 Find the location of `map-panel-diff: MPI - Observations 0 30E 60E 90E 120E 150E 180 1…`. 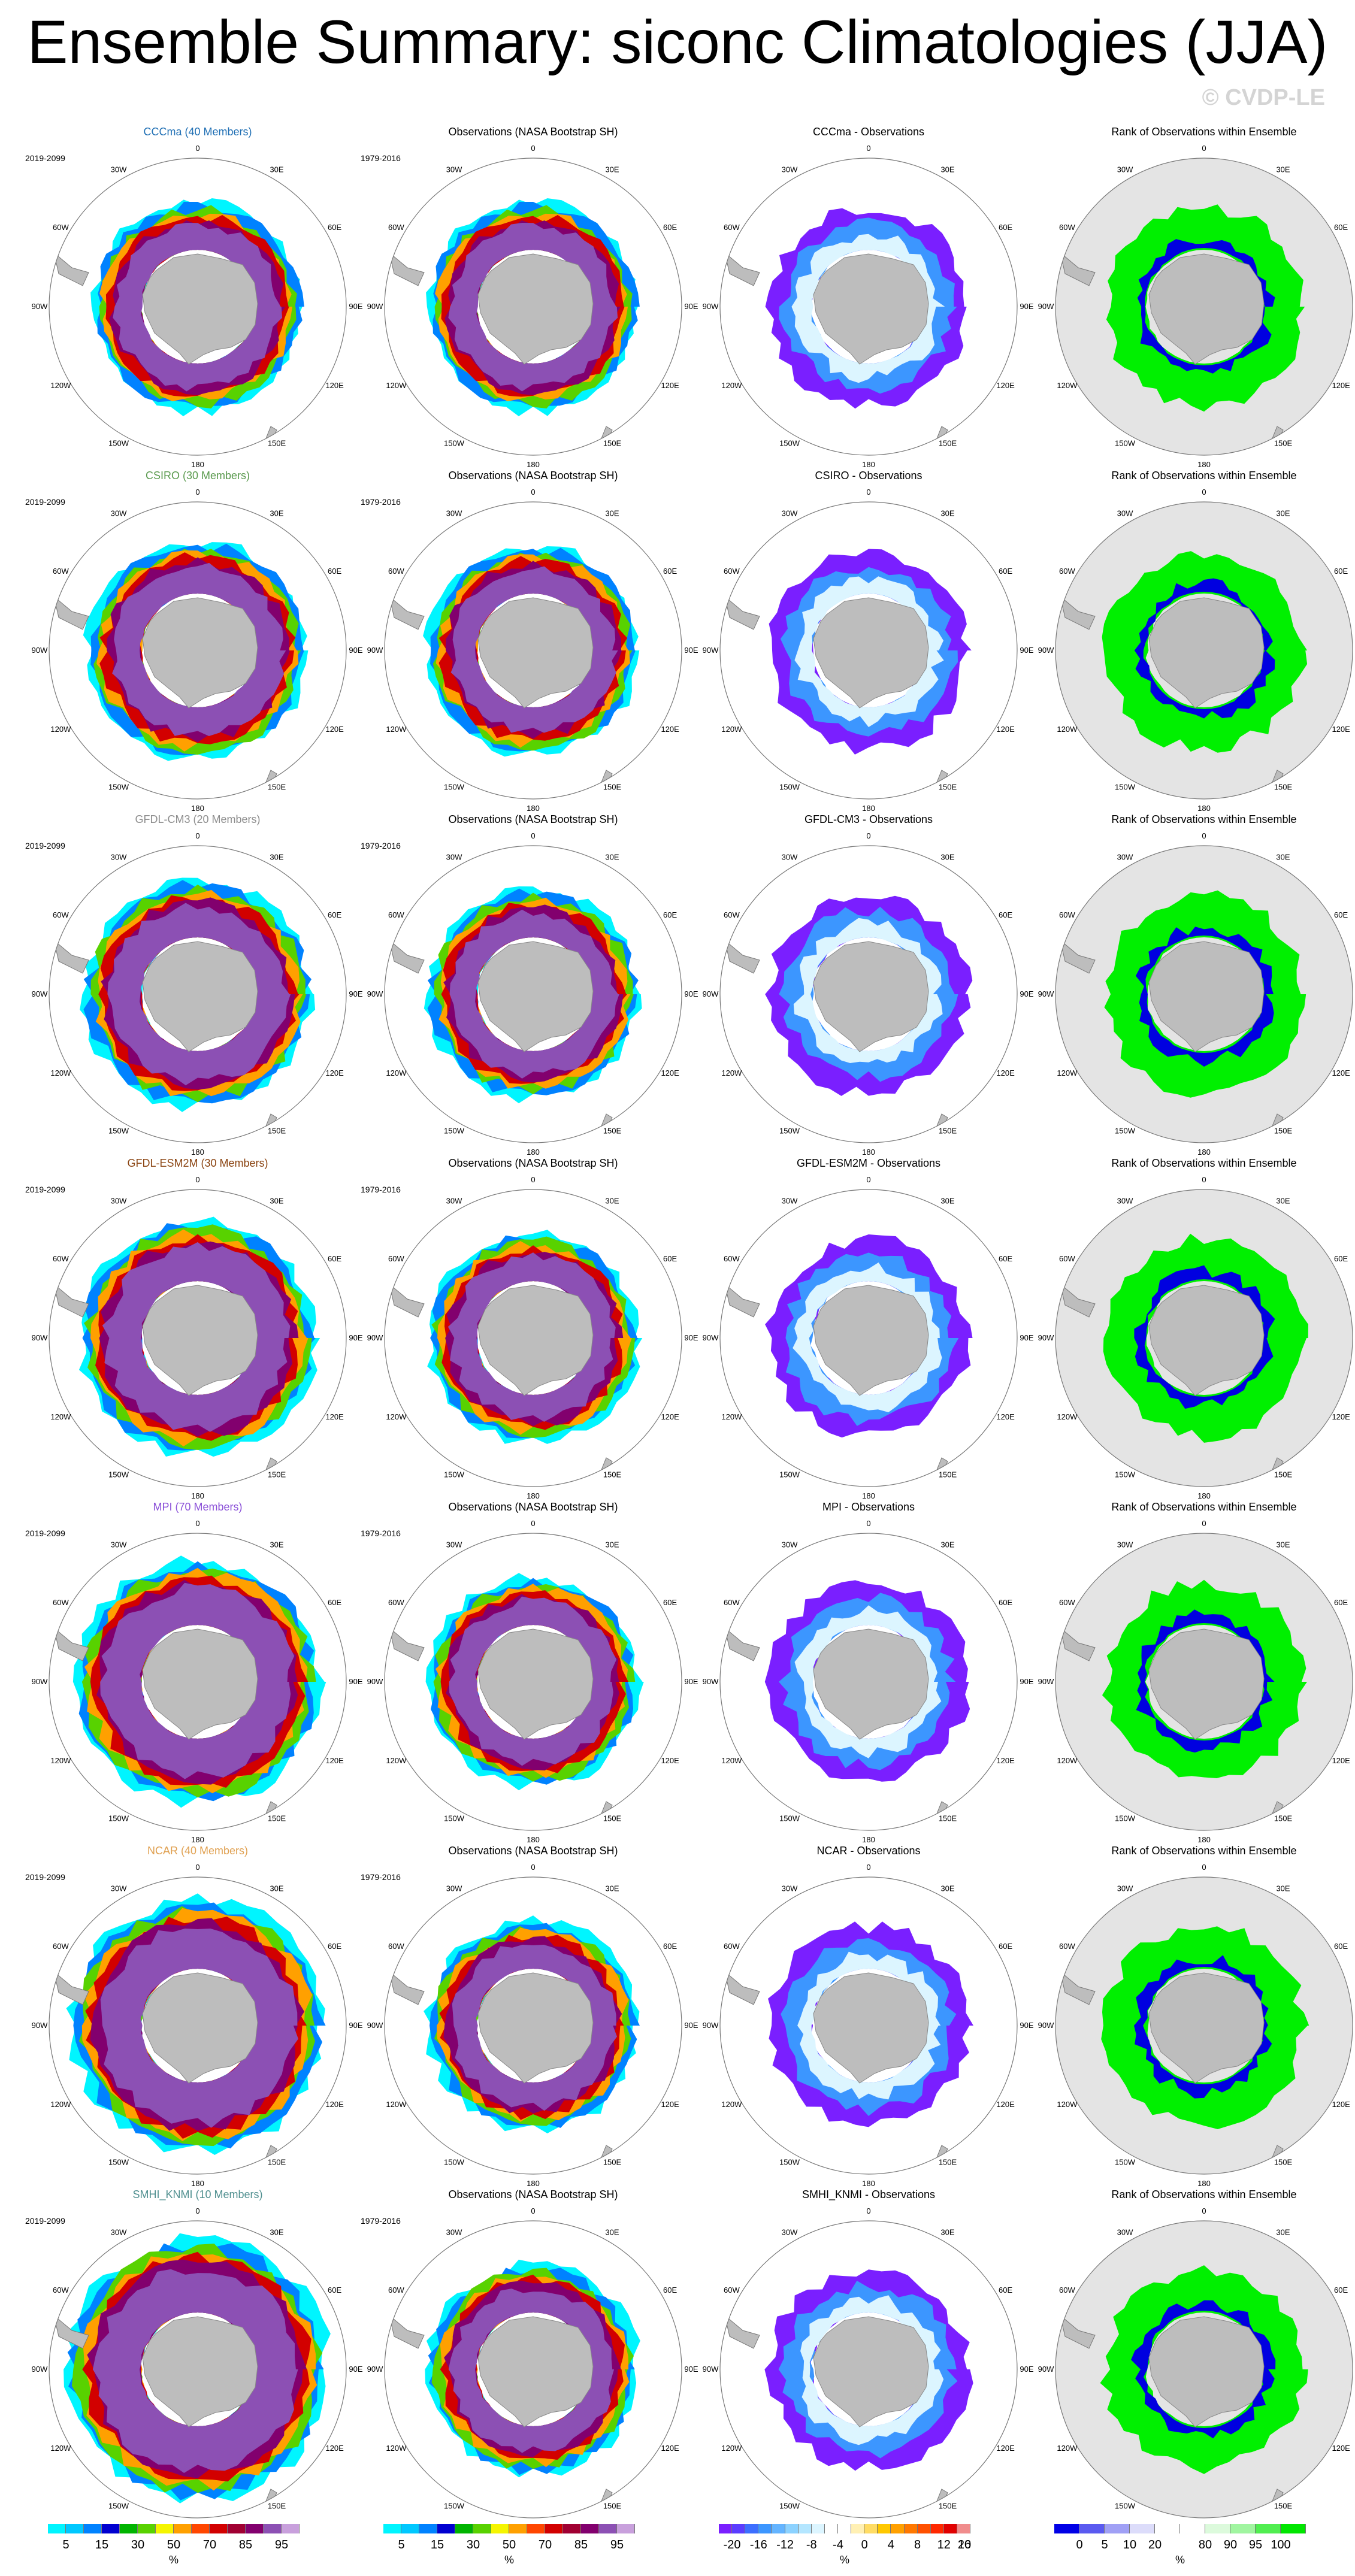

map-panel-diff: MPI - Observations 0 30E 60E 90E 120E 150E 180 1… is located at coordinates (868, 1673).